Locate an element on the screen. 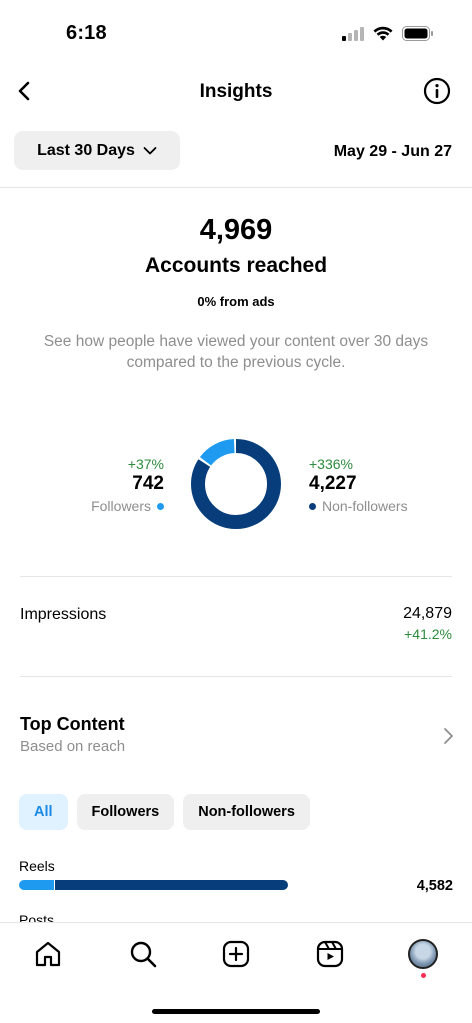 The image size is (472, 1023). reach-bar-followers is located at coordinates (36, 885).